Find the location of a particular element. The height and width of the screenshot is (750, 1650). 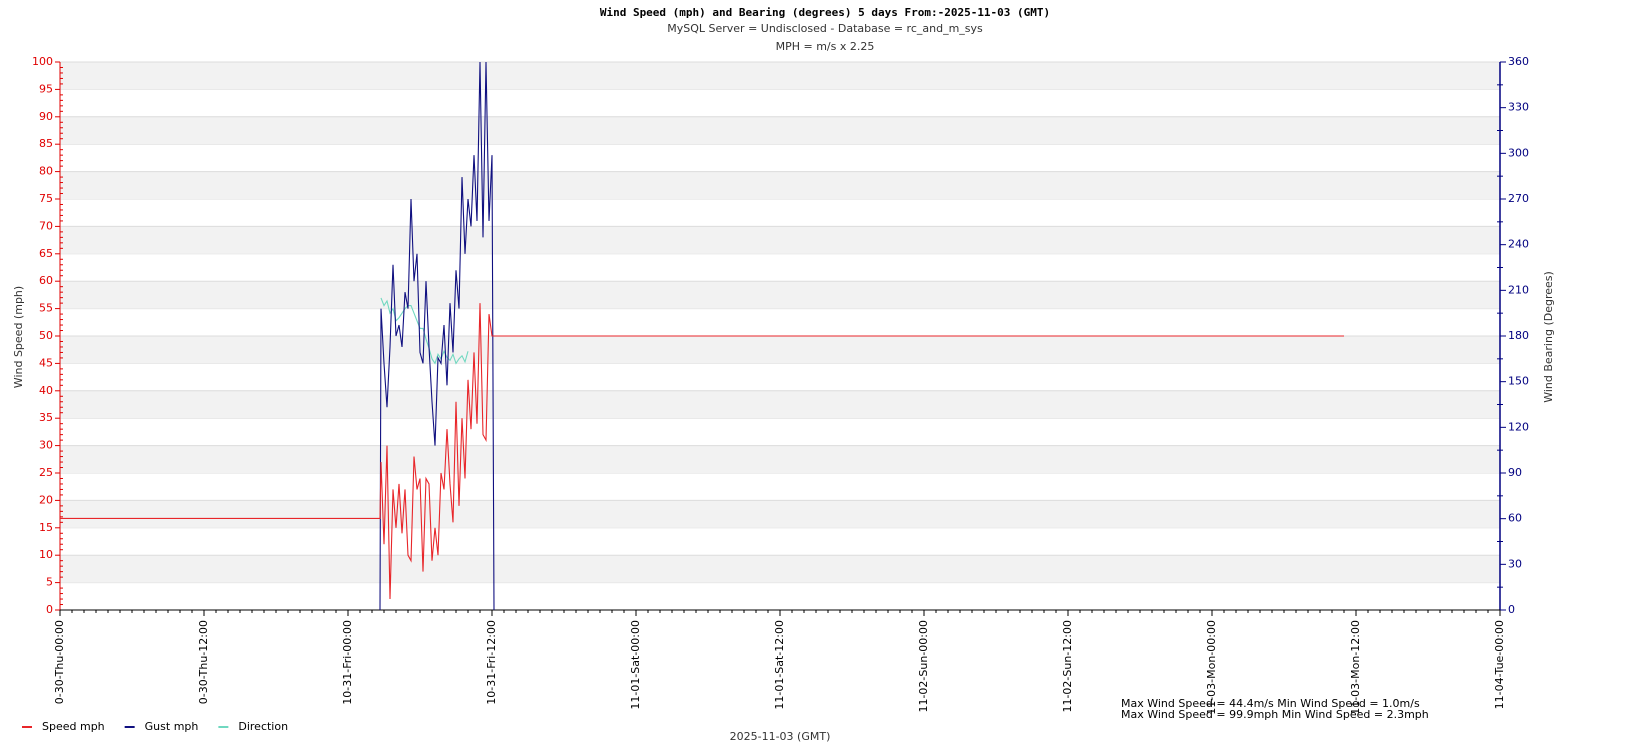

y-axis-label: Wind Speed (mph) is located at coordinates (18, 337).